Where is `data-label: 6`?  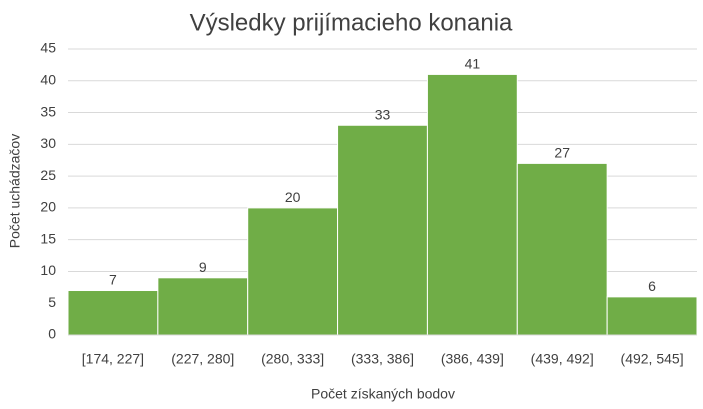
data-label: 6 is located at coordinates (652, 286).